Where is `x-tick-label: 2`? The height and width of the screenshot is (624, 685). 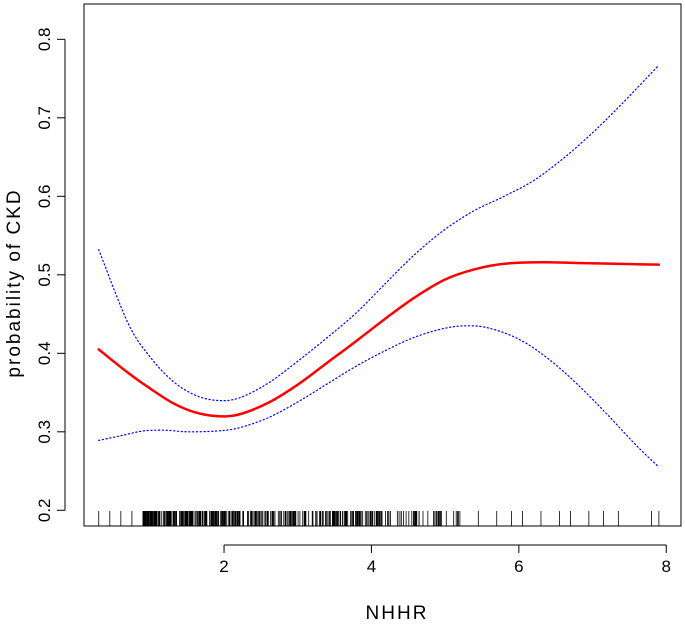 x-tick-label: 2 is located at coordinates (223, 566).